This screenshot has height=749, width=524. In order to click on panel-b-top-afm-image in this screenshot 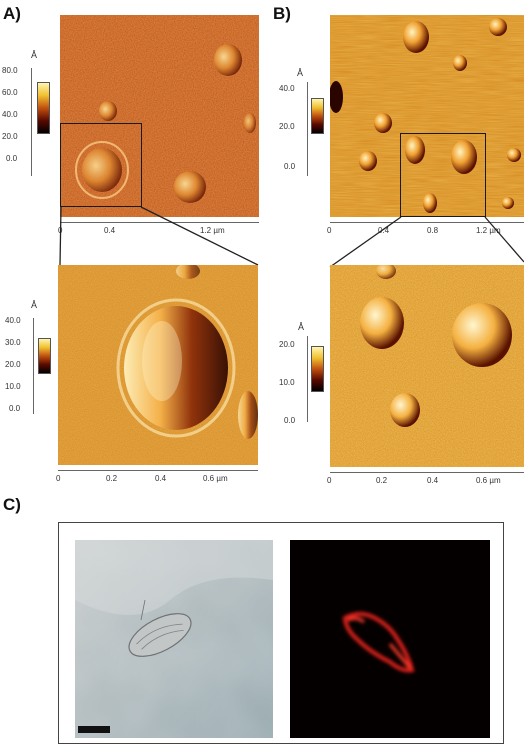, I will do `click(427, 116)`.